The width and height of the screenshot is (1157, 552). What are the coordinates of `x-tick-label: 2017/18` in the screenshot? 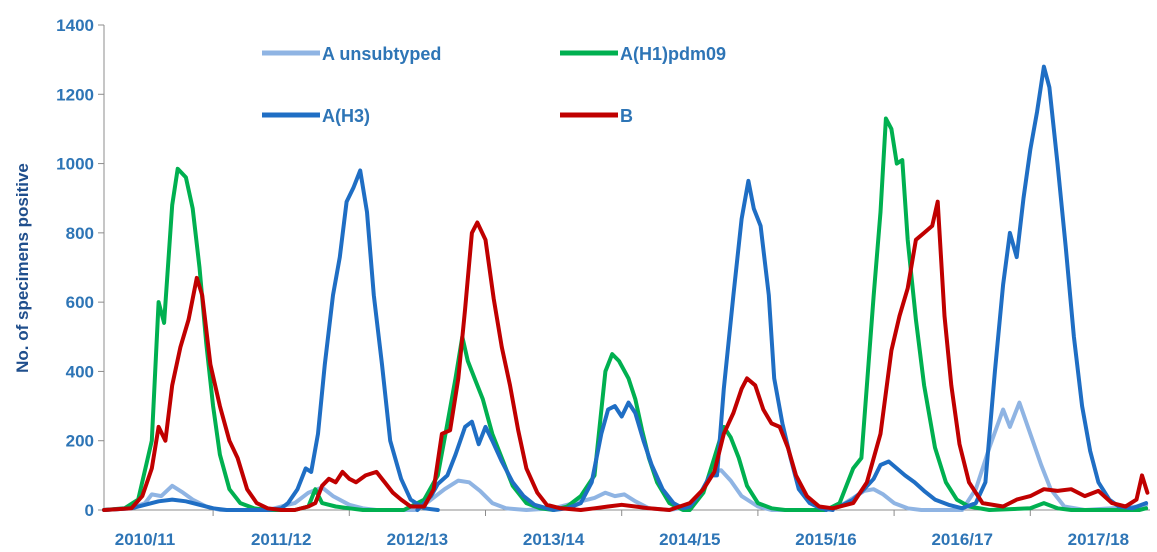 It's located at (1098, 539).